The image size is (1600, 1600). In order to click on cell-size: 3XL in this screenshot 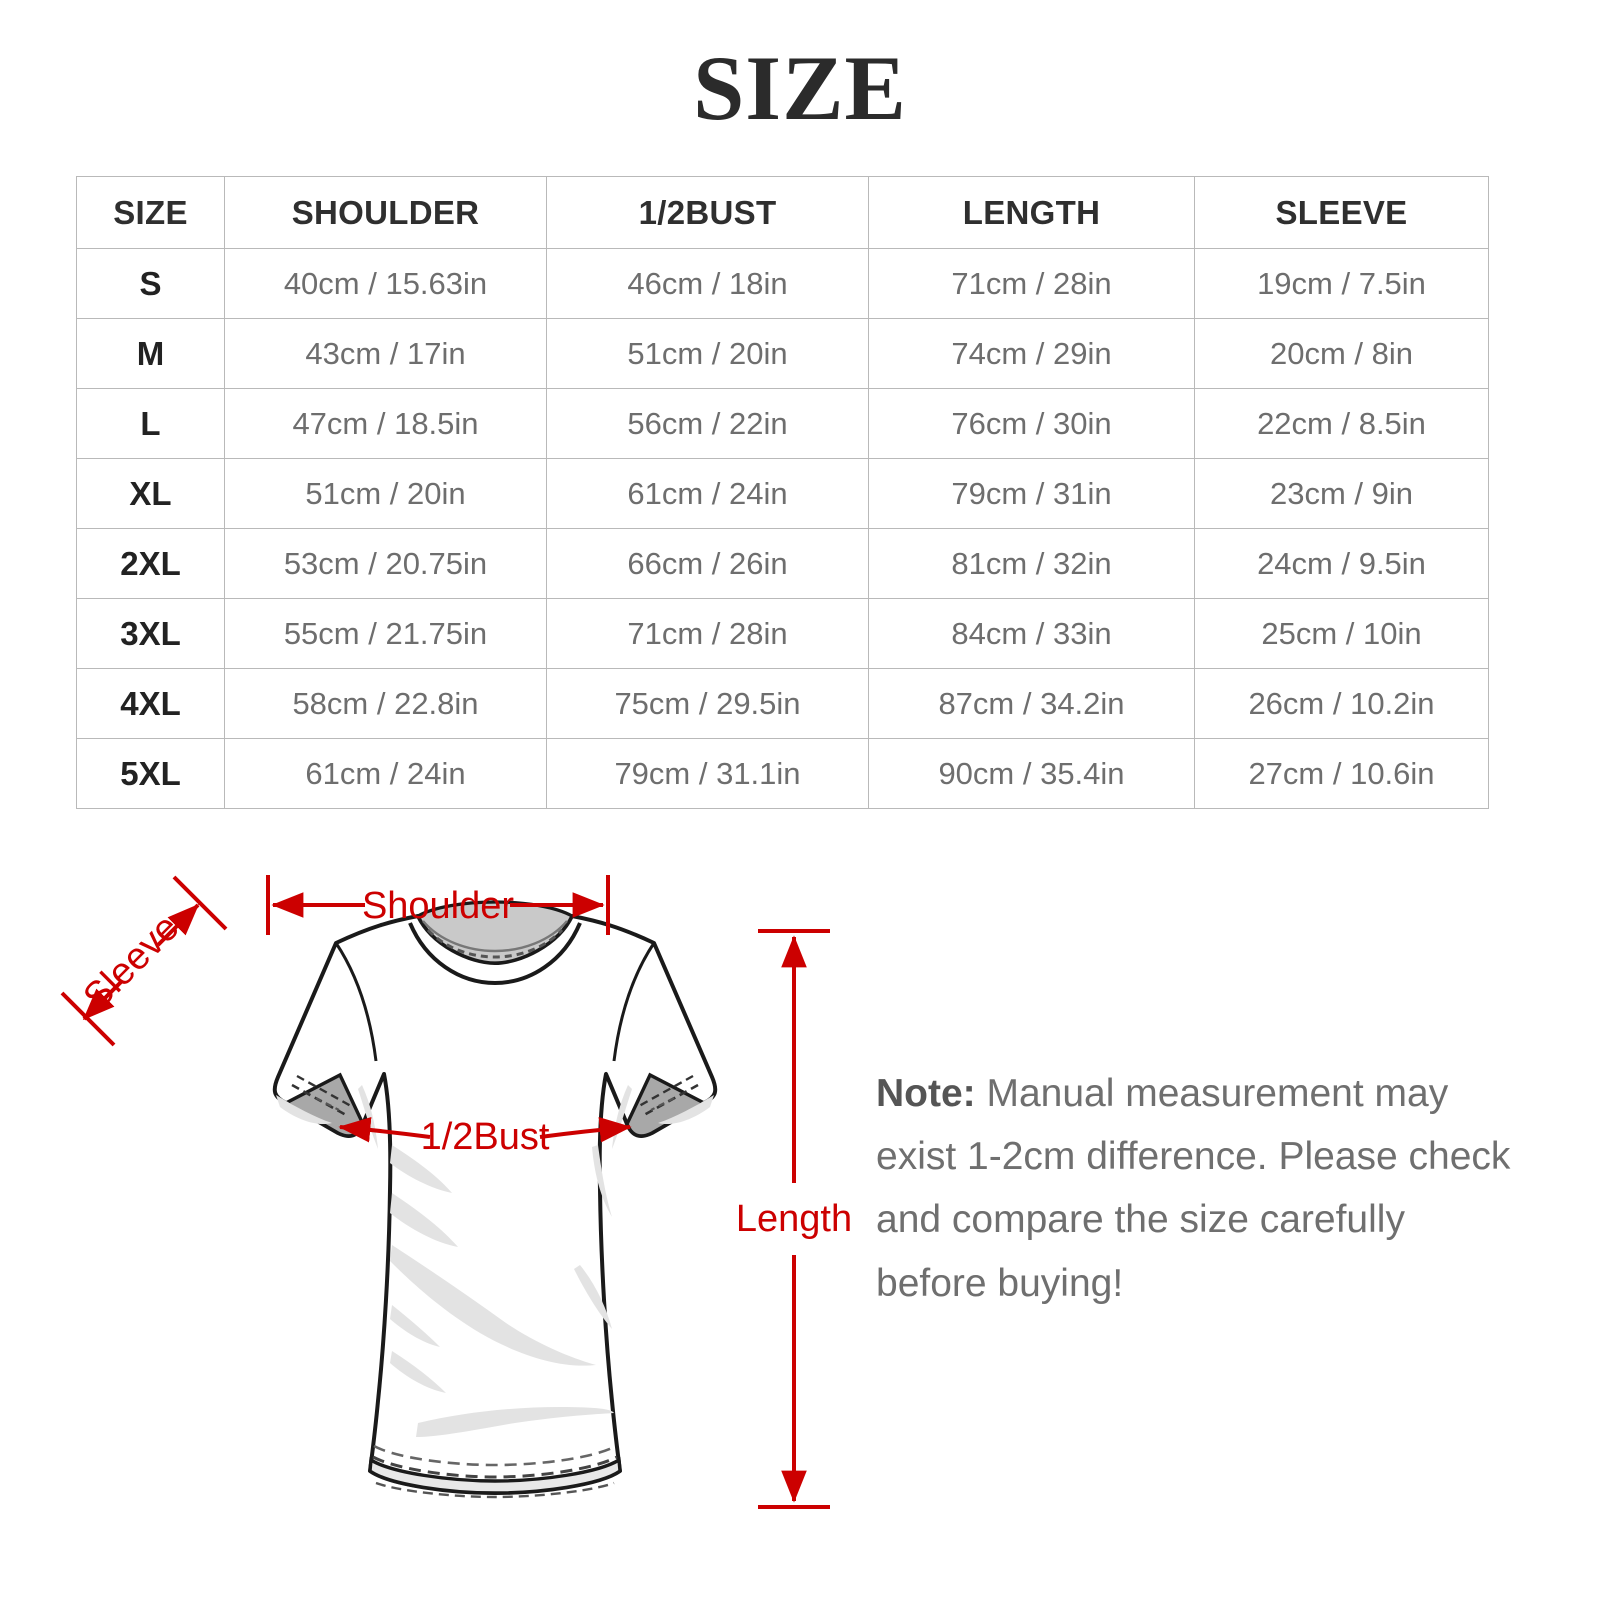, I will do `click(150, 633)`.